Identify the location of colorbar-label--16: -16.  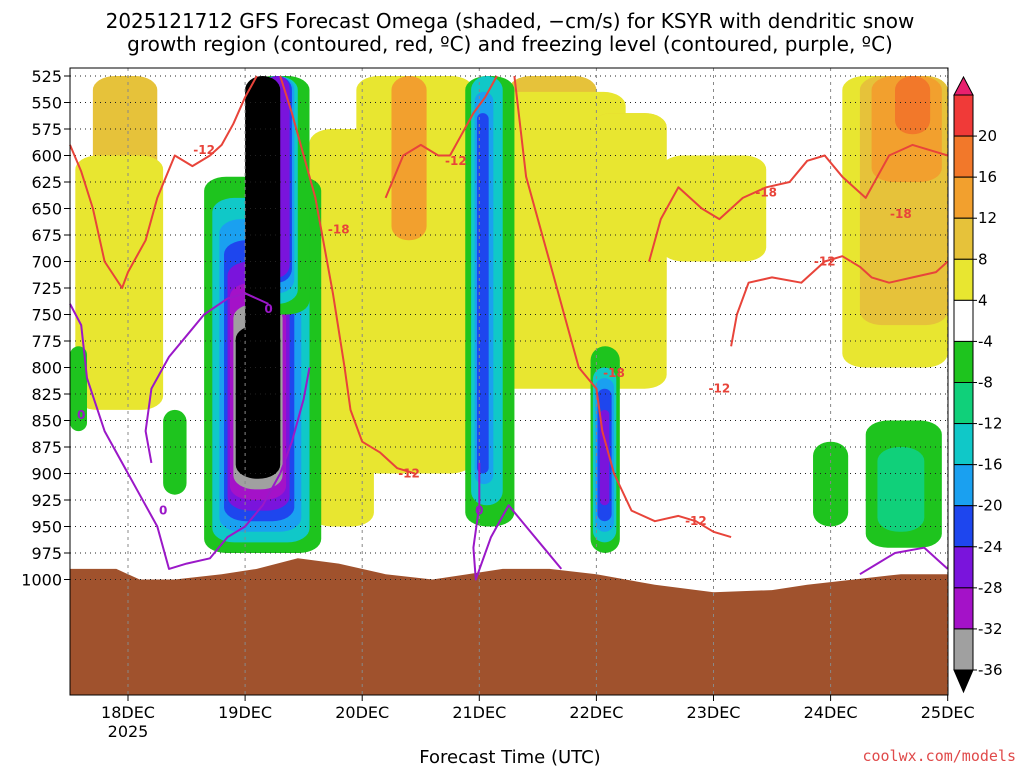
(990, 465).